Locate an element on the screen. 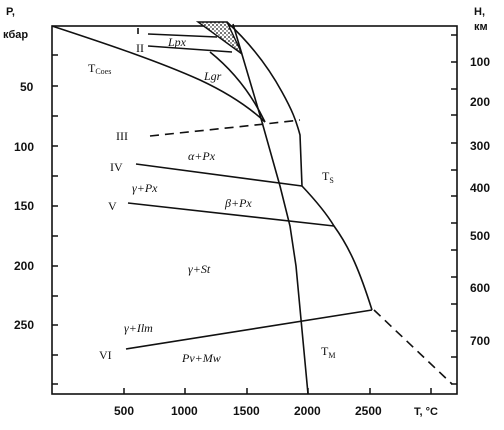 This screenshot has height=430, width=504. right-tick-label: 300 is located at coordinates (480, 146).